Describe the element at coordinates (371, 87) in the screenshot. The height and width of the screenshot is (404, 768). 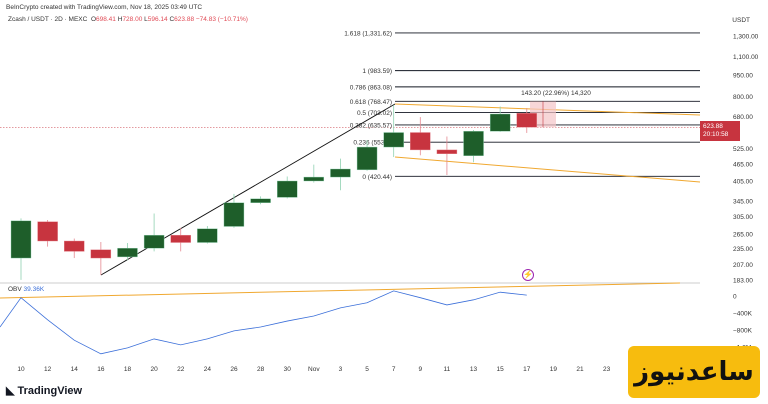
I see `fib-level-label: 0.786 (863.08)` at that location.